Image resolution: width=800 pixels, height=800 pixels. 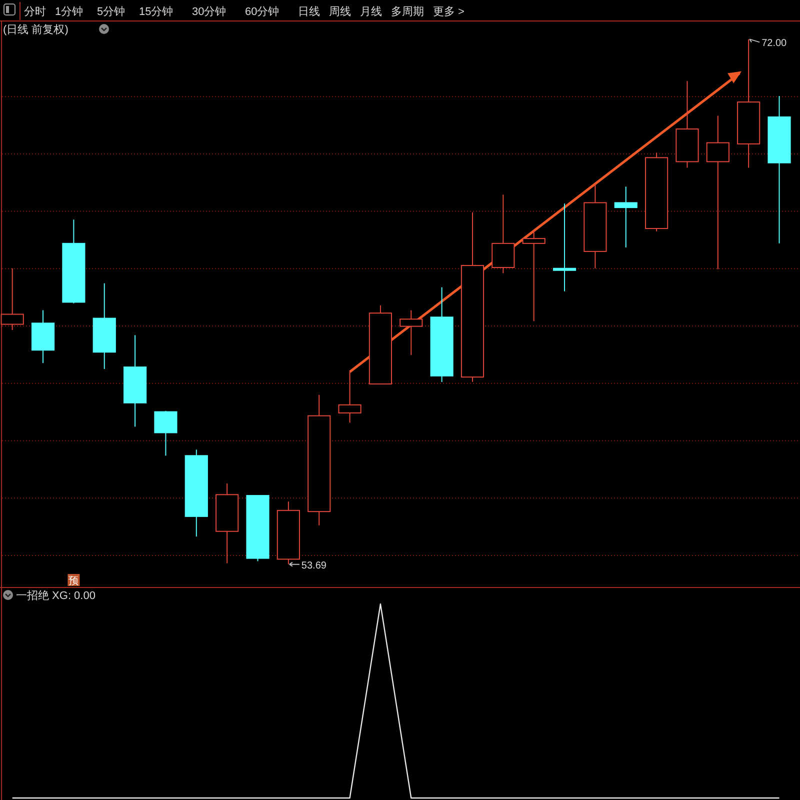 I want to click on text: 周线, so click(x=340, y=11).